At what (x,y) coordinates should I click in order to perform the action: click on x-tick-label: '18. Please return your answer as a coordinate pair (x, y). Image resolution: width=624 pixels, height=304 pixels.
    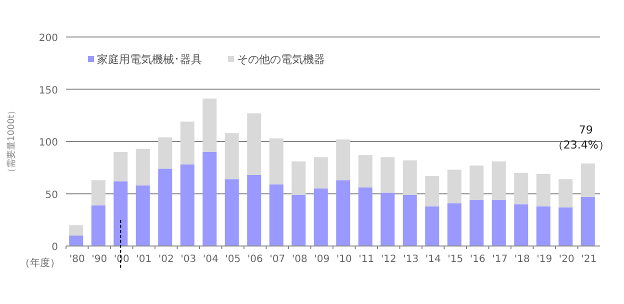
    Looking at the image, I should click on (522, 259).